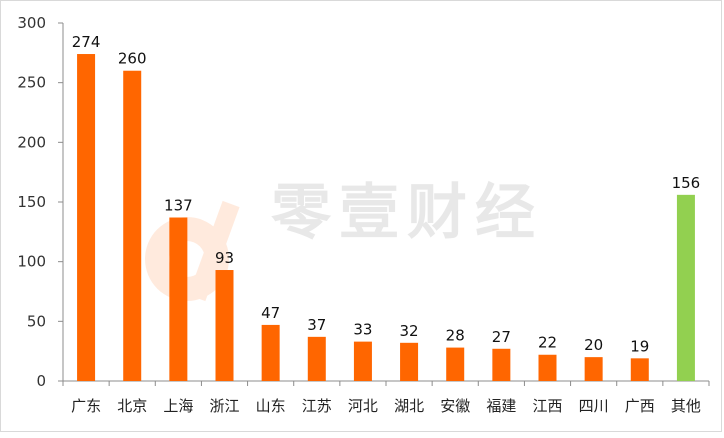 The image size is (724, 438). What do you see at coordinates (686, 406) in the screenshot?
I see `x-category-label: 其他` at bounding box center [686, 406].